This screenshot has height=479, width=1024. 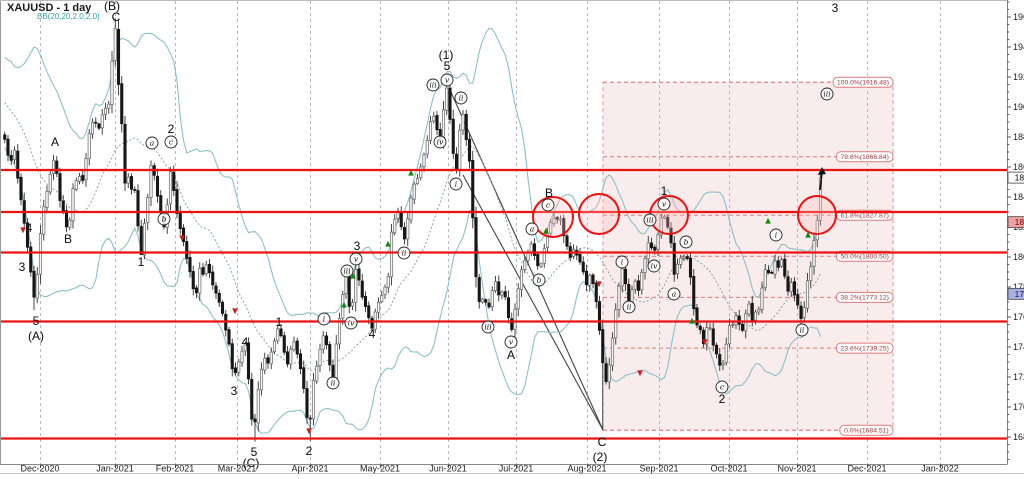 I want to click on svg-text: 1840.00, so click(x=1018, y=197).